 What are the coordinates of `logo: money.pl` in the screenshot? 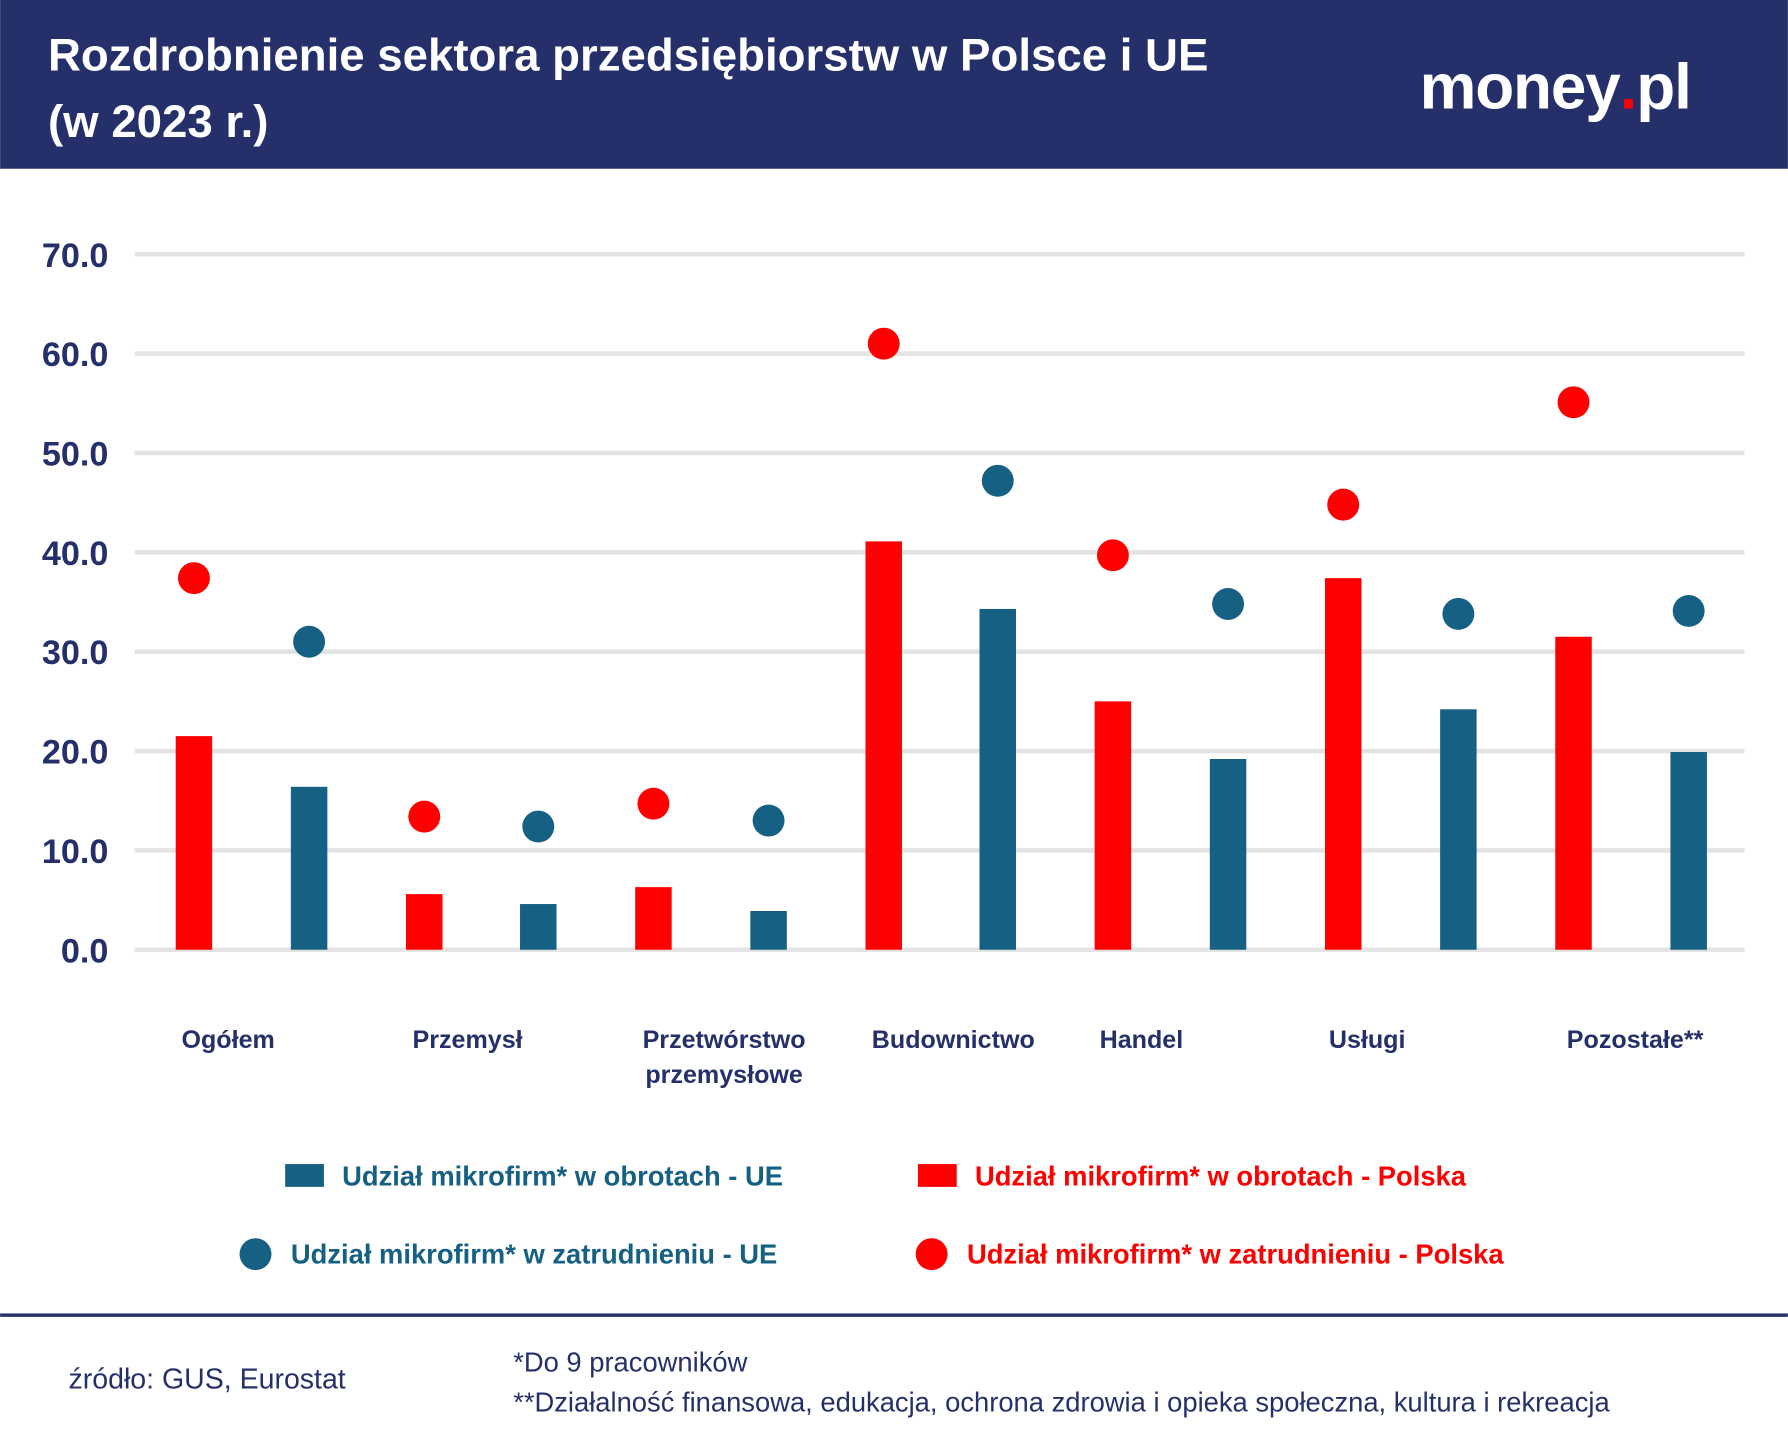 It's located at (1556, 86).